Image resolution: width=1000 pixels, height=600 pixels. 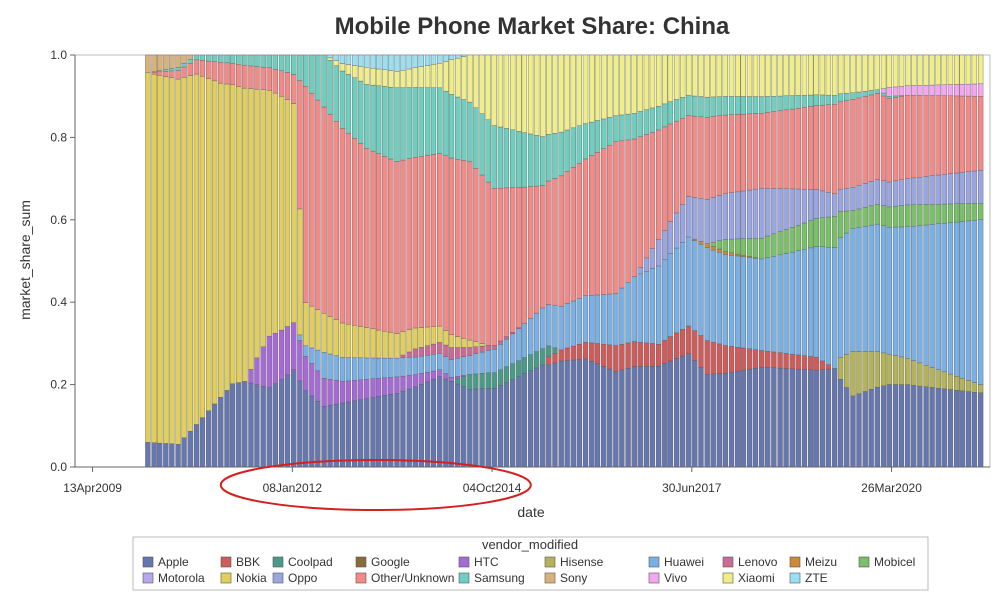 What do you see at coordinates (404, 578) in the screenshot?
I see `legend-item: Other/Unknown` at bounding box center [404, 578].